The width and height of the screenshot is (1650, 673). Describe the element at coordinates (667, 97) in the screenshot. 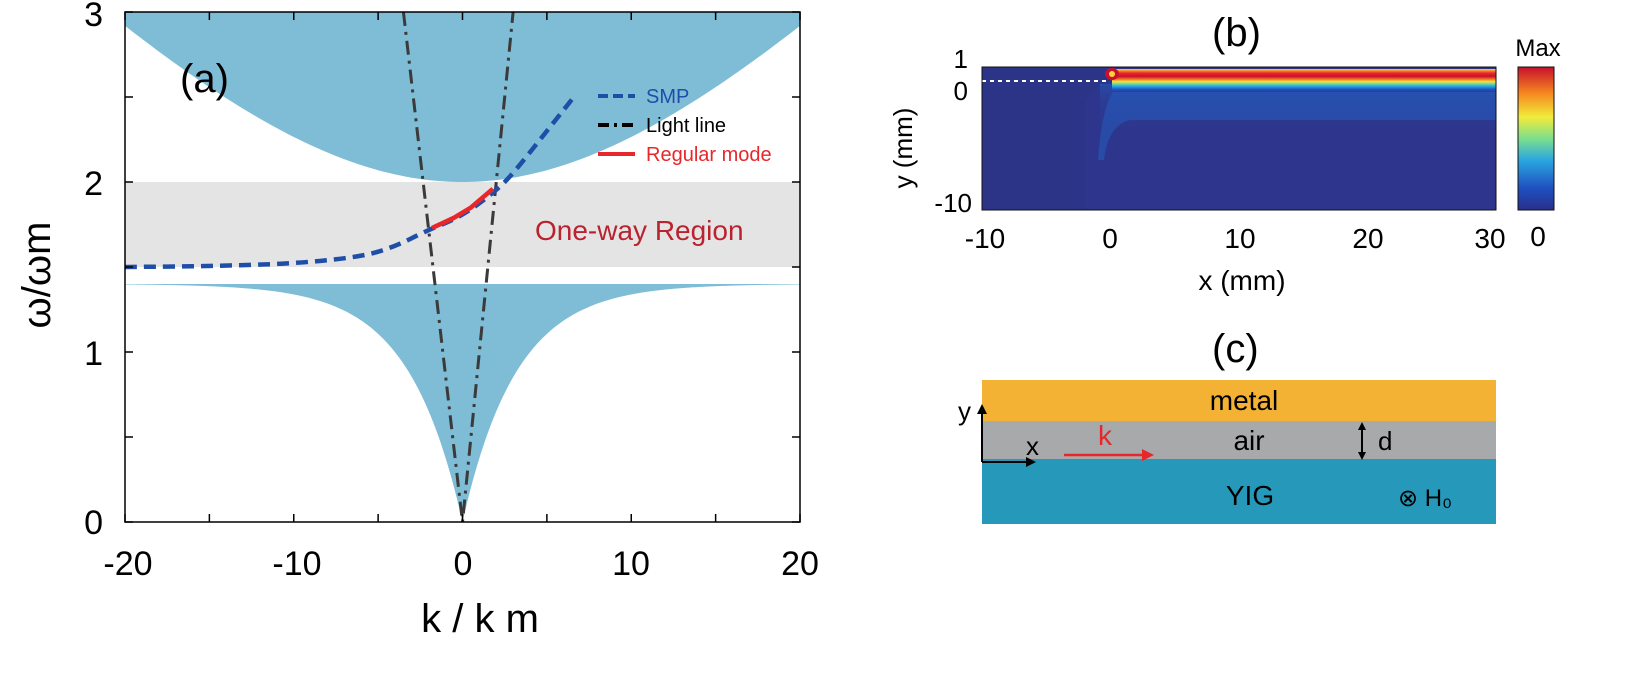

I see `legend-smp-label: SMP` at that location.